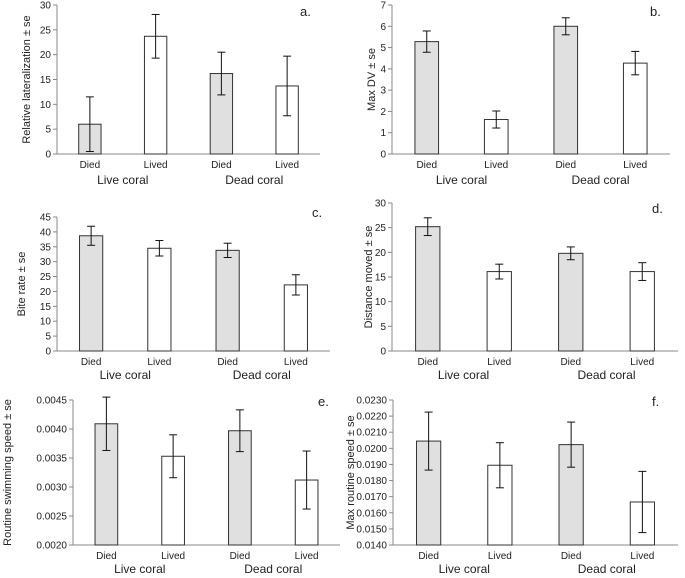 The image size is (685, 578). Describe the element at coordinates (323, 401) in the screenshot. I see `panel-label: e.` at that location.